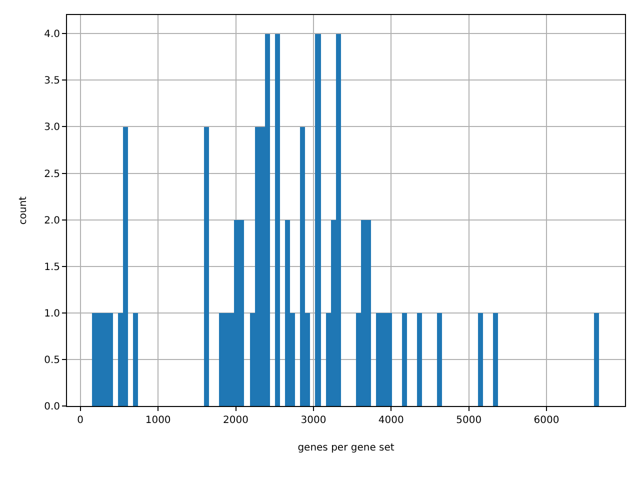  What do you see at coordinates (158, 420) in the screenshot?
I see `x-tick-label: 1000` at bounding box center [158, 420].